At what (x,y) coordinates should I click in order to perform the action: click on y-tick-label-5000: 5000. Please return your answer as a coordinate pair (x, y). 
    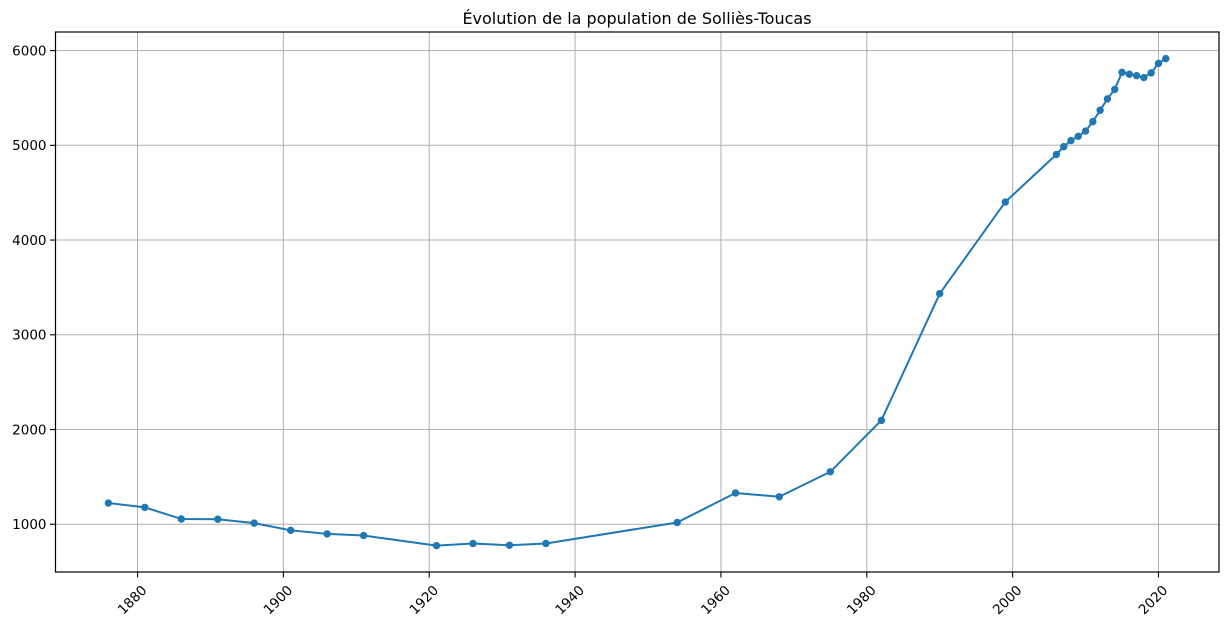
    Looking at the image, I should click on (29, 146).